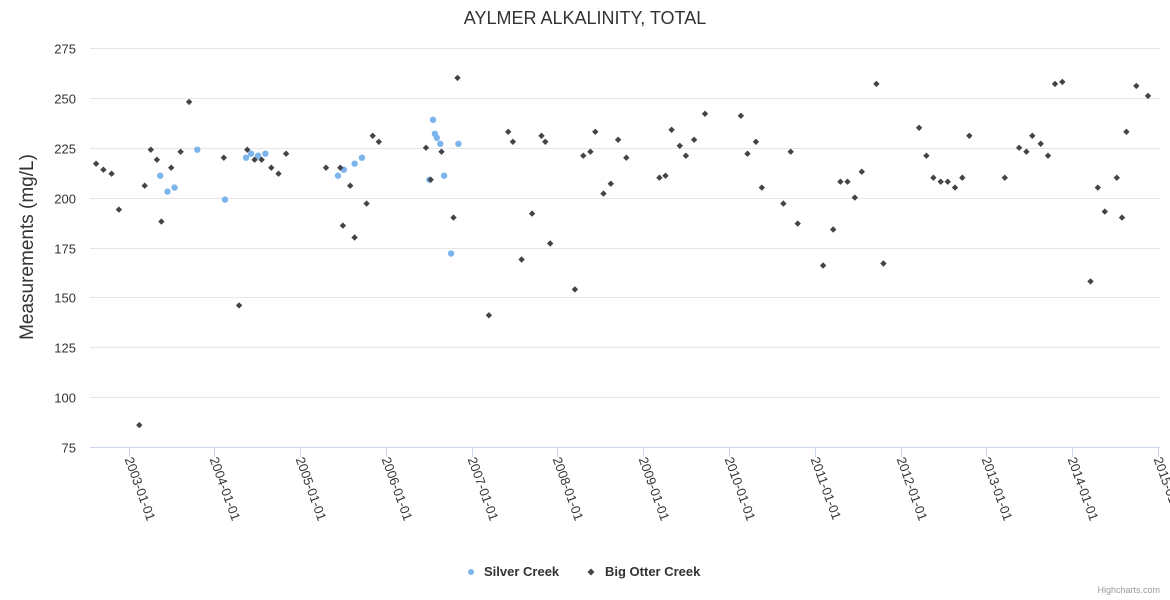  What do you see at coordinates (1128, 590) in the screenshot?
I see `credits-link: Highcharts.com` at bounding box center [1128, 590].